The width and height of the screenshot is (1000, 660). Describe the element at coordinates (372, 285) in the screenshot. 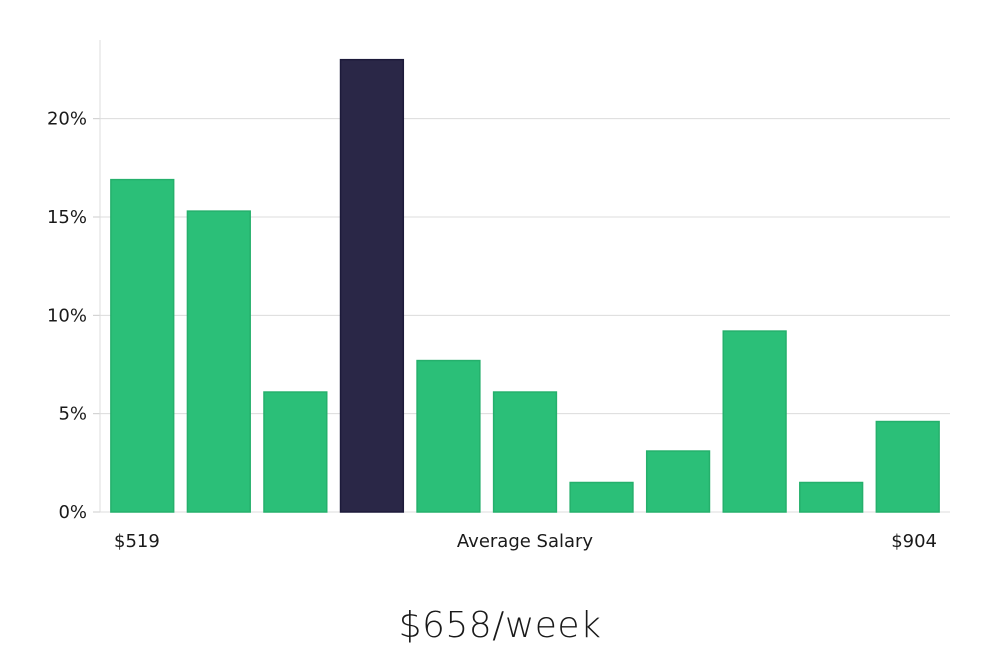

I see `bar-highlighted` at that location.